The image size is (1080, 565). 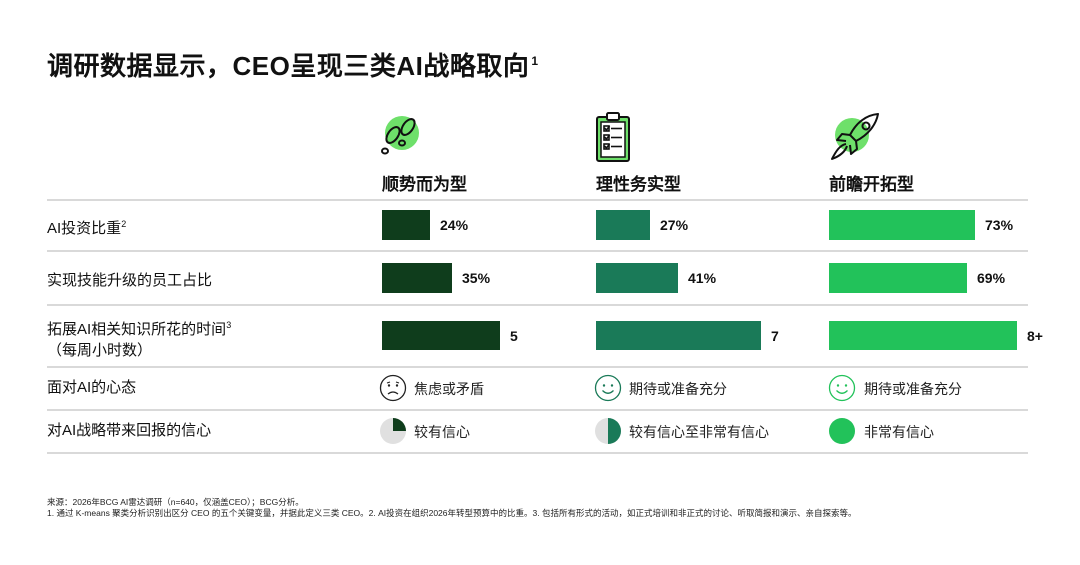 I want to click on confidence-pie-pioneer, so click(x=842, y=431).